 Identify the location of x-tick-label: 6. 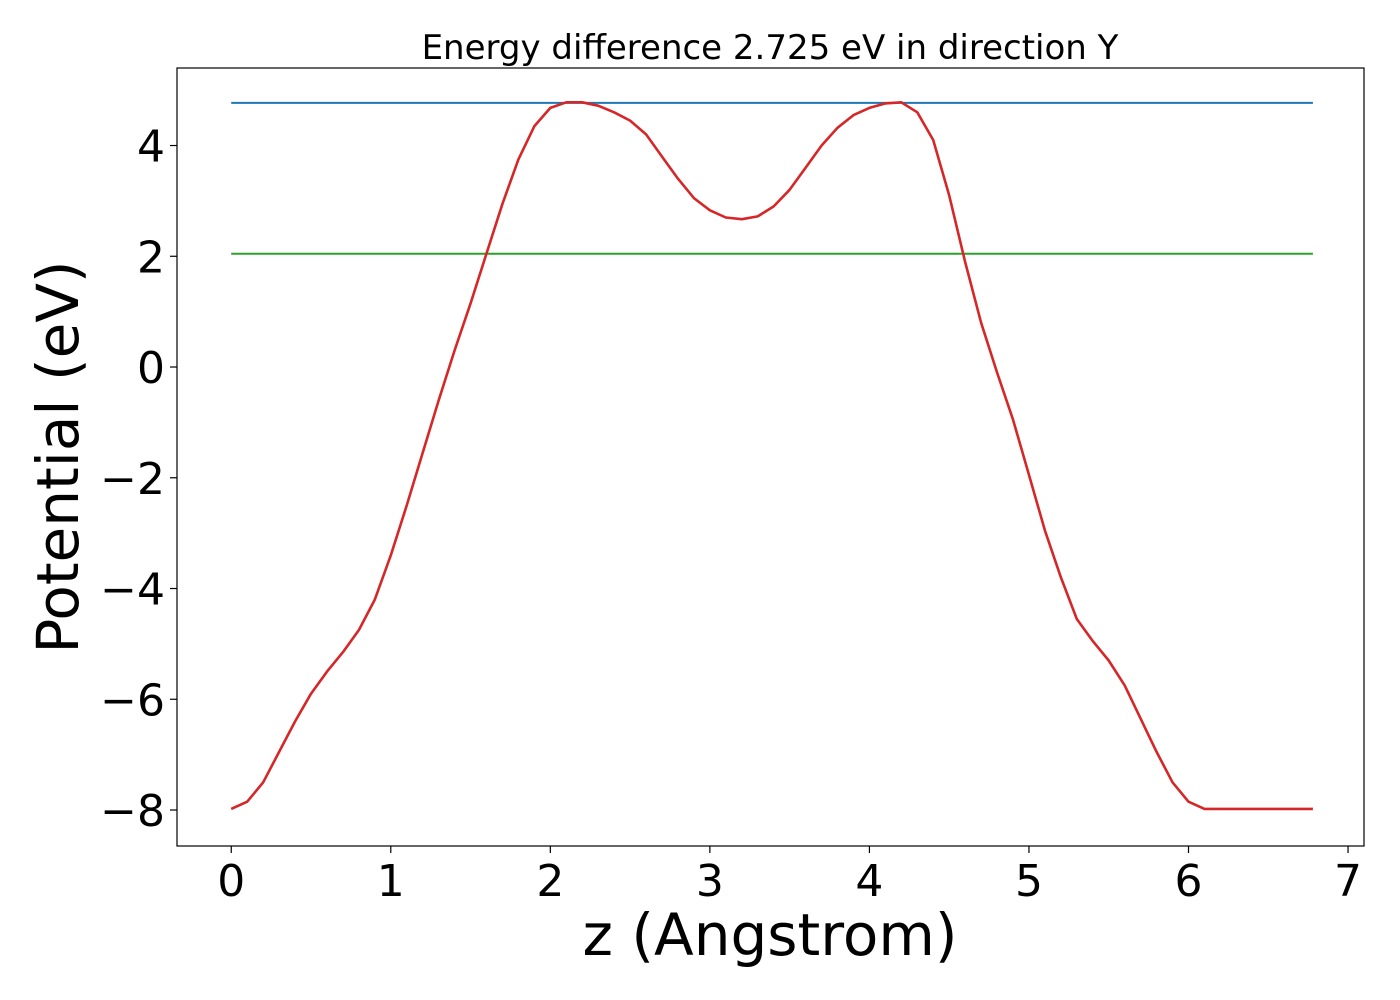
(1189, 881).